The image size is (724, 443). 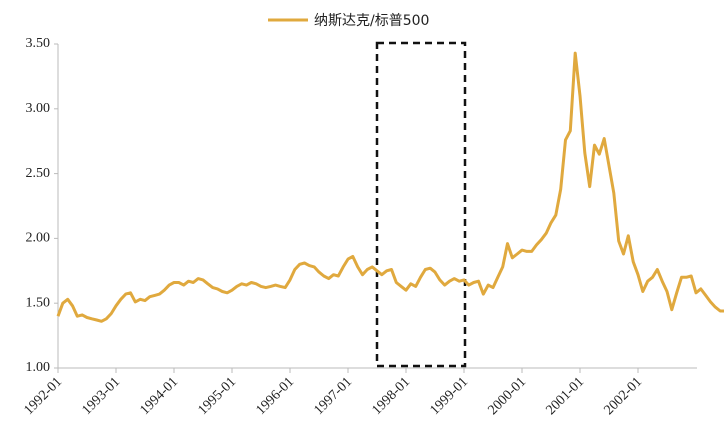 What do you see at coordinates (43, 396) in the screenshot?
I see `x-tick-label: 1992-01` at bounding box center [43, 396].